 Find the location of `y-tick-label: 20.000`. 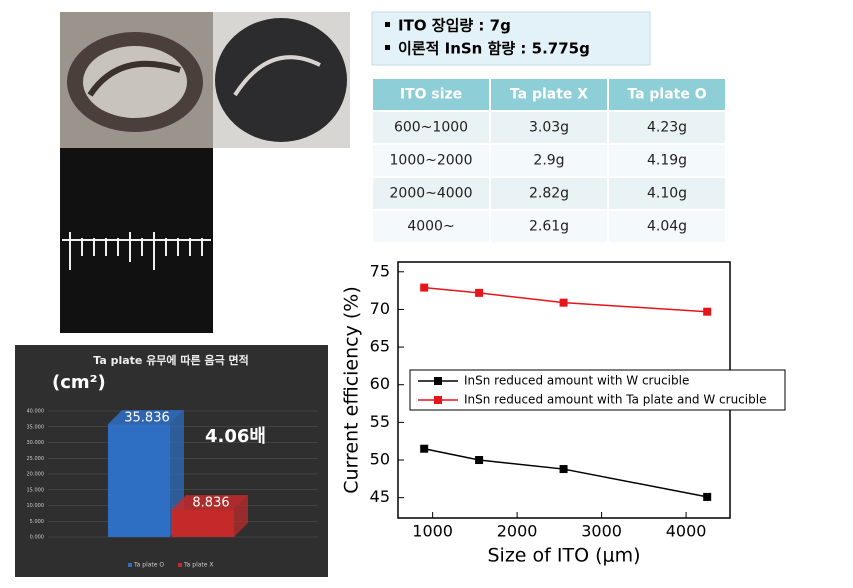

y-tick-label: 20.000 is located at coordinates (36, 475).